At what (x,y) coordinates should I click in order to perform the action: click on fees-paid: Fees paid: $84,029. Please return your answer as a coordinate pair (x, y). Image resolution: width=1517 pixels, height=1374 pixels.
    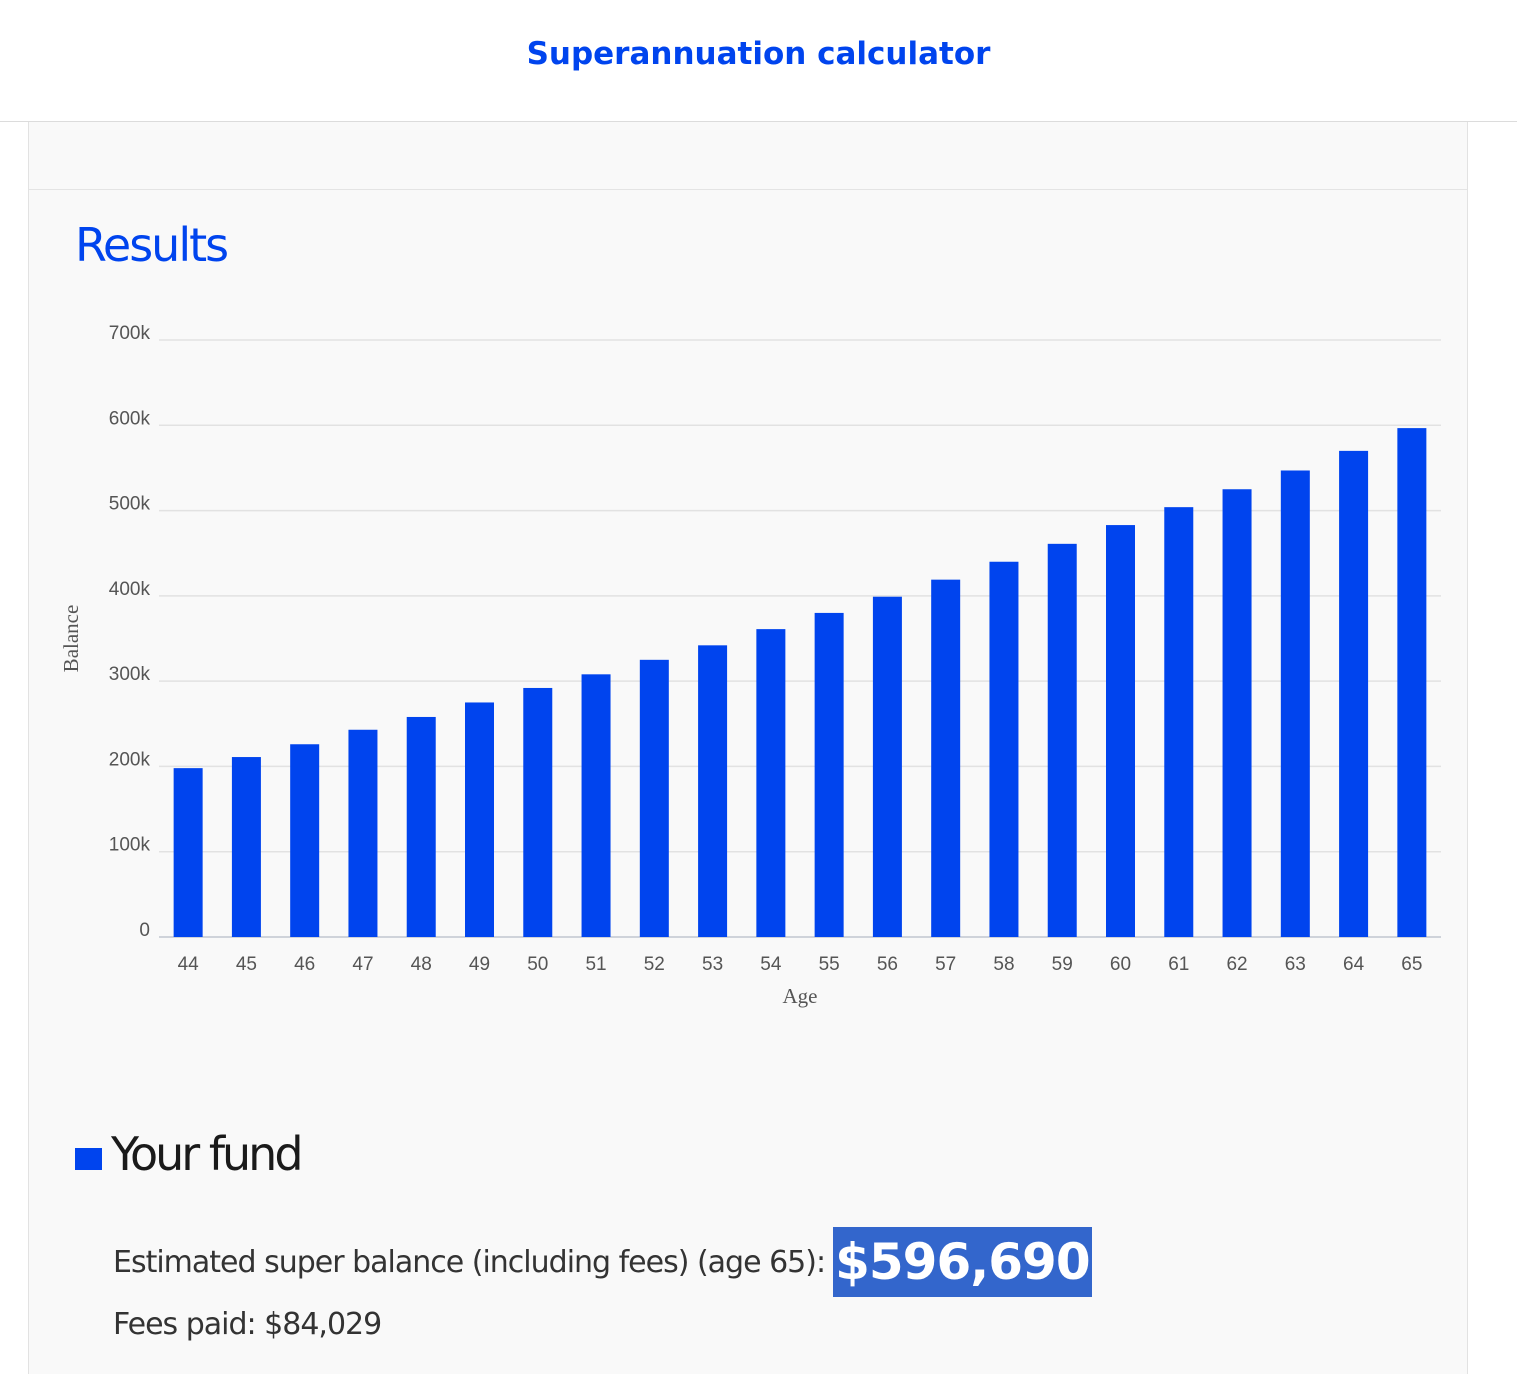
    Looking at the image, I should click on (247, 1324).